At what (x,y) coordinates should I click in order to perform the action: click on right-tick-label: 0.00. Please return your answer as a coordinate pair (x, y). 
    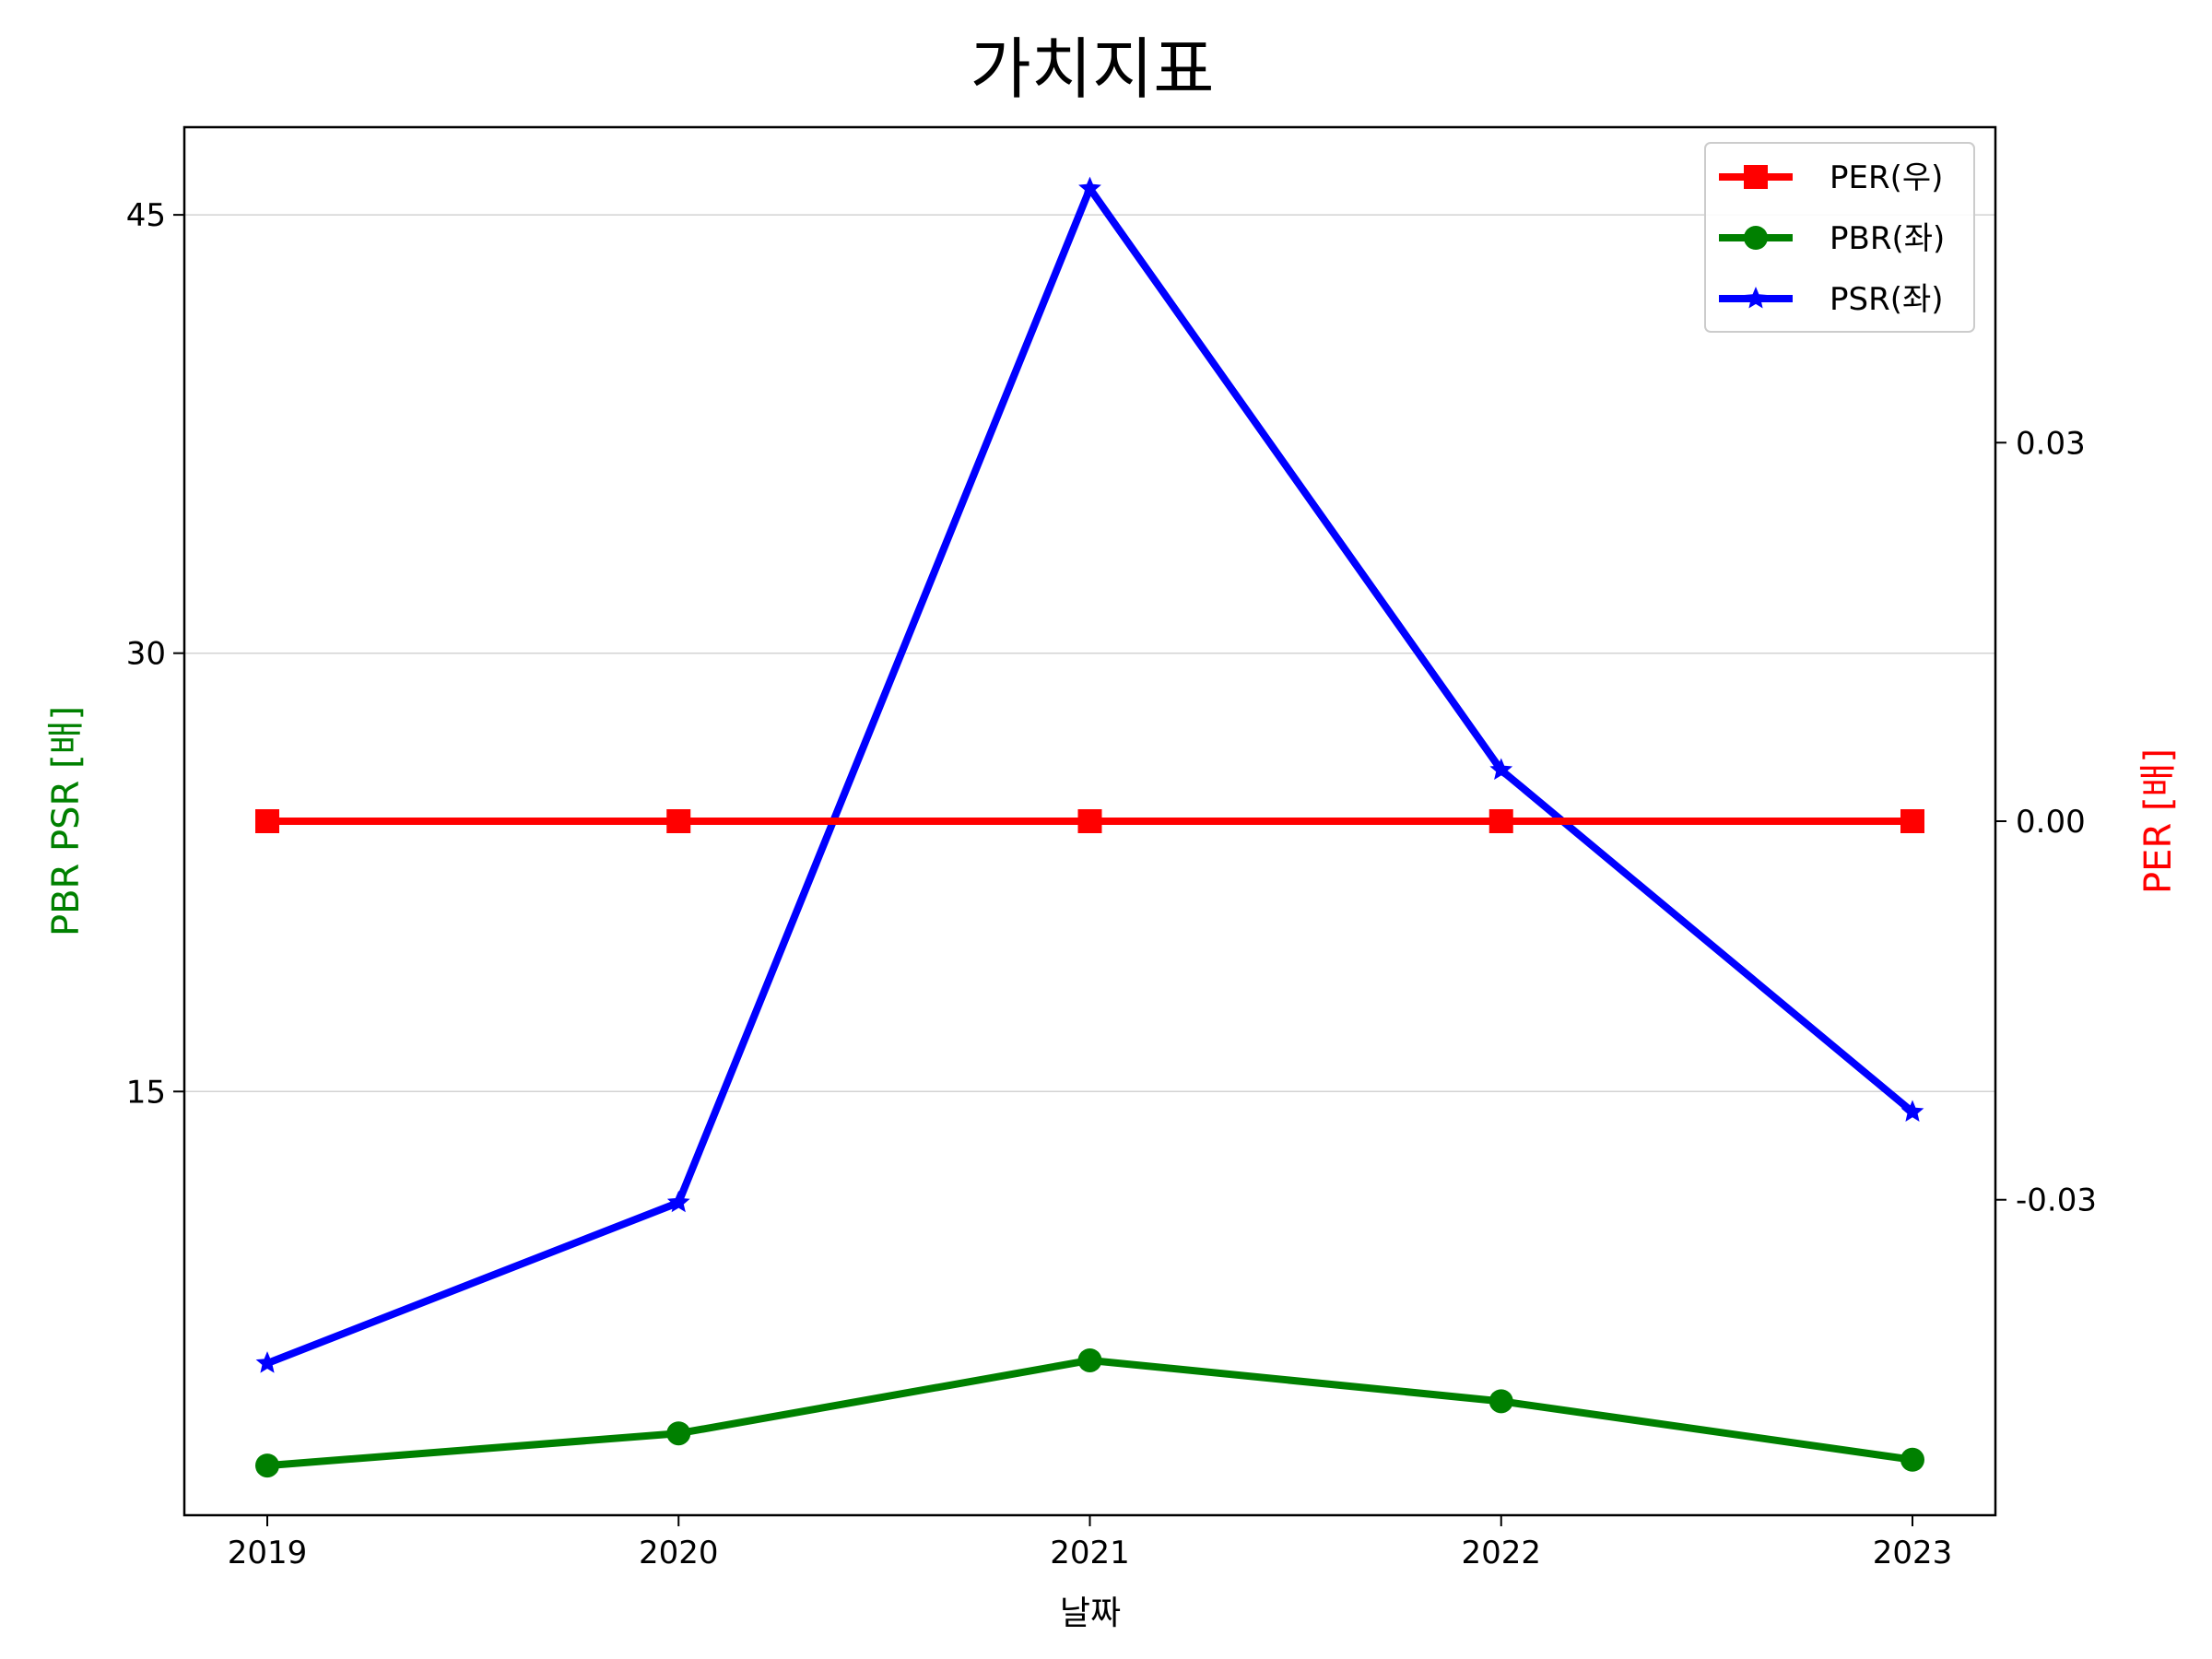
    Looking at the image, I should click on (2051, 822).